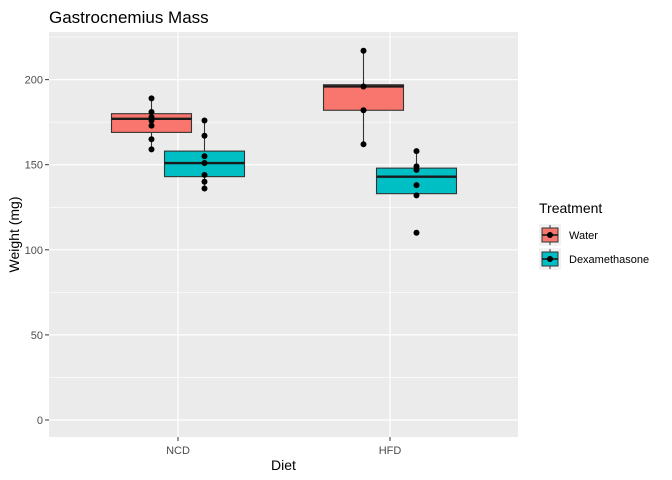 This screenshot has width=672, height=480. What do you see at coordinates (34, 81) in the screenshot?
I see `y-tick-label: 200` at bounding box center [34, 81].